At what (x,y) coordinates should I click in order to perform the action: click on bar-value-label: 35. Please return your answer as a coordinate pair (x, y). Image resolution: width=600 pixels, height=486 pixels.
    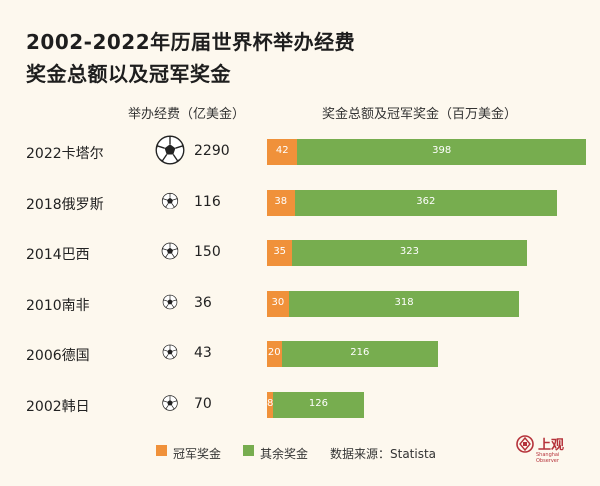
    Looking at the image, I should click on (280, 252).